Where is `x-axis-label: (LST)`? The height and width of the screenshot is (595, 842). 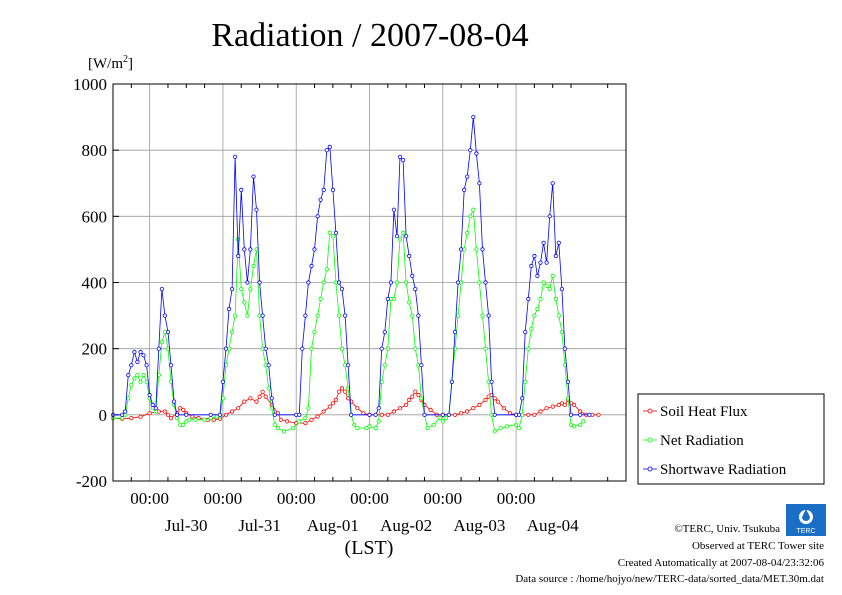 x-axis-label: (LST) is located at coordinates (369, 548).